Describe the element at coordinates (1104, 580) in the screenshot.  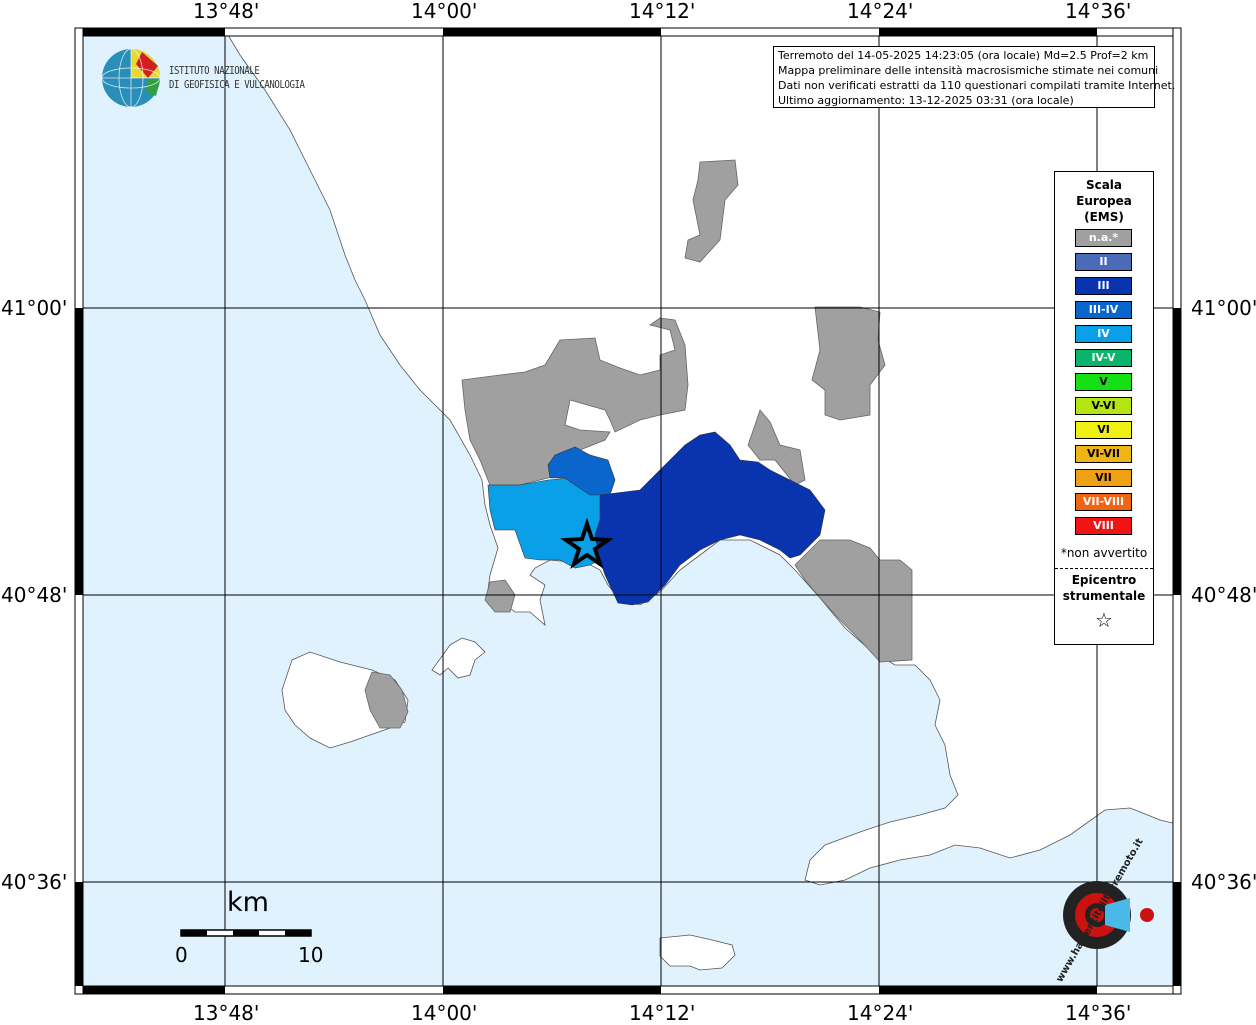
I see `legend-epicenter-line: Epicentro` at that location.